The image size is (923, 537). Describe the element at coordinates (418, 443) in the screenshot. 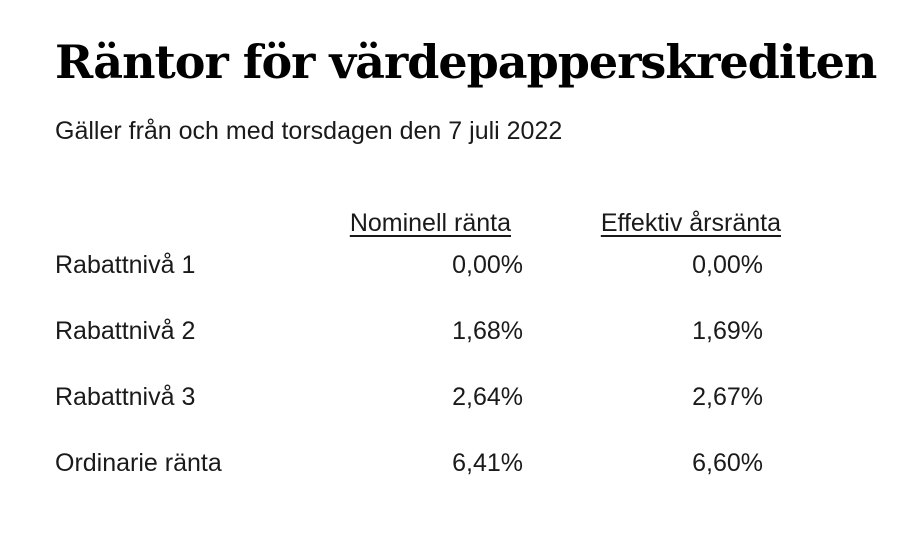

I see `table-row: Ordinarie ränta 6,41% 6,60%` at that location.